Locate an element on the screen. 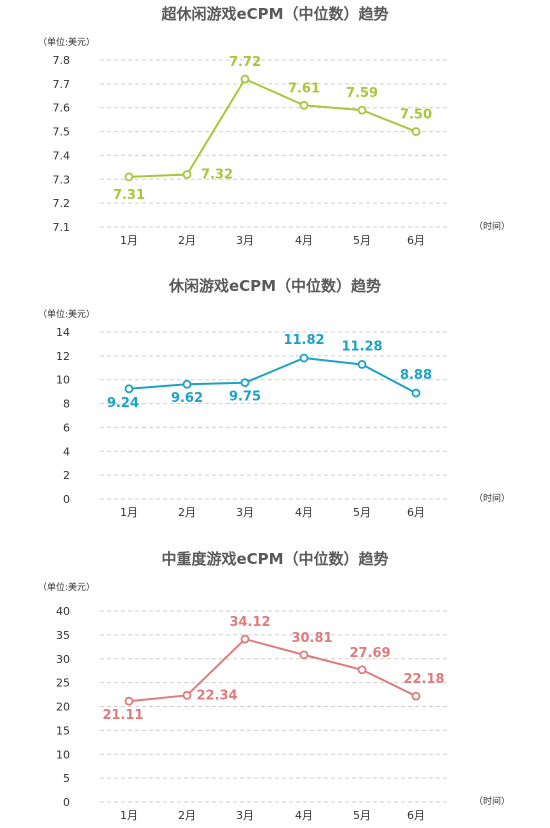  y-tick-label: 7.1 is located at coordinates (62, 227).